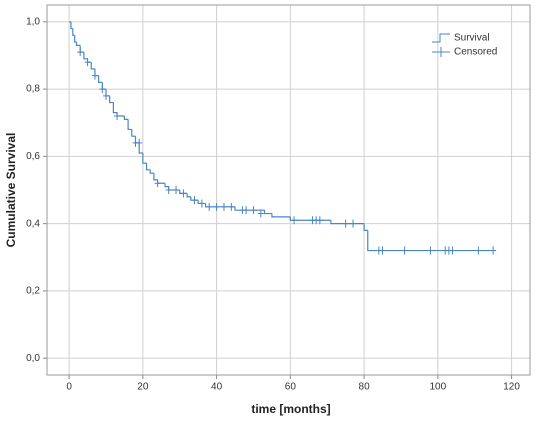 The height and width of the screenshot is (422, 540). Describe the element at coordinates (69, 387) in the screenshot. I see `x-tick-label: 0` at that location.